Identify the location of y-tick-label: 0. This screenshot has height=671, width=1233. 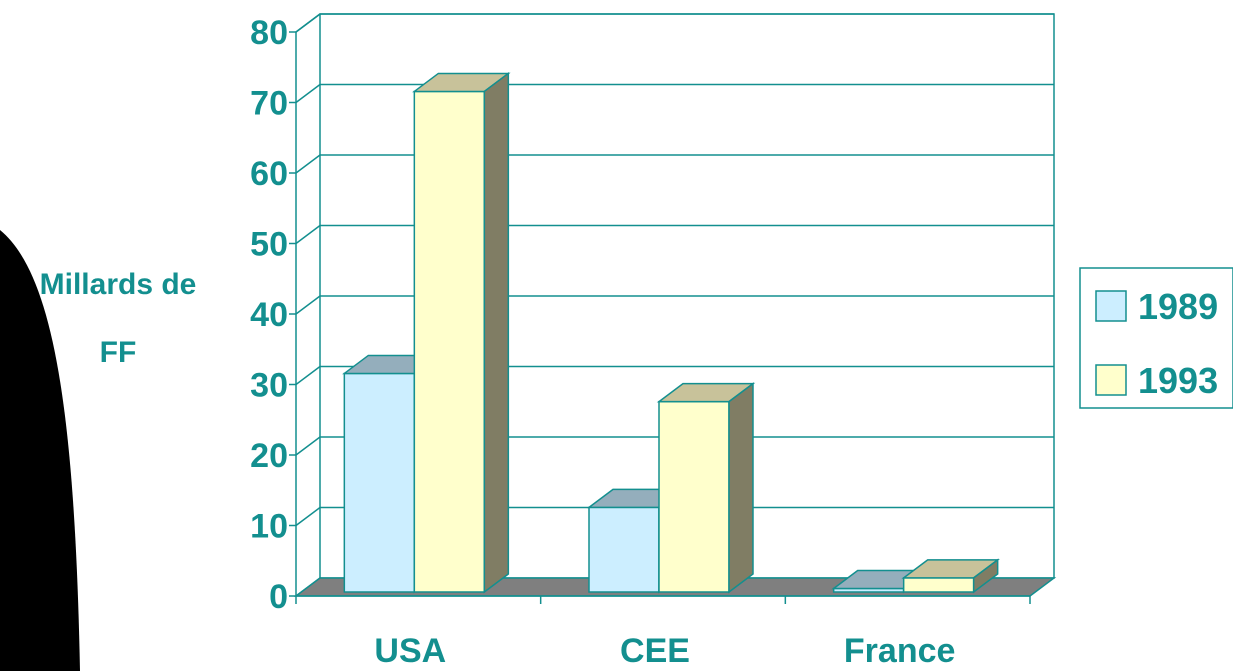
(278, 597).